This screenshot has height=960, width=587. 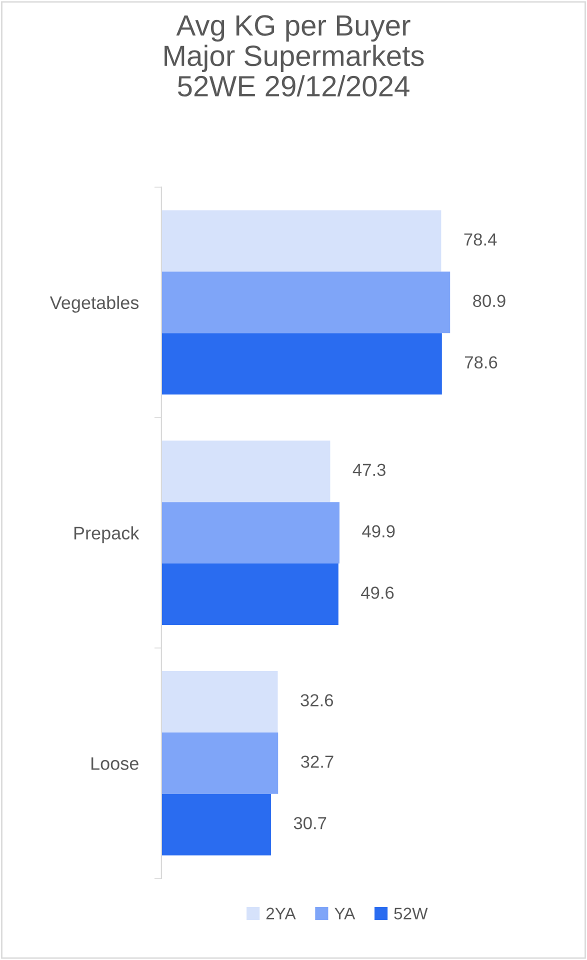 What do you see at coordinates (345, 914) in the screenshot?
I see `legend-label: YA` at bounding box center [345, 914].